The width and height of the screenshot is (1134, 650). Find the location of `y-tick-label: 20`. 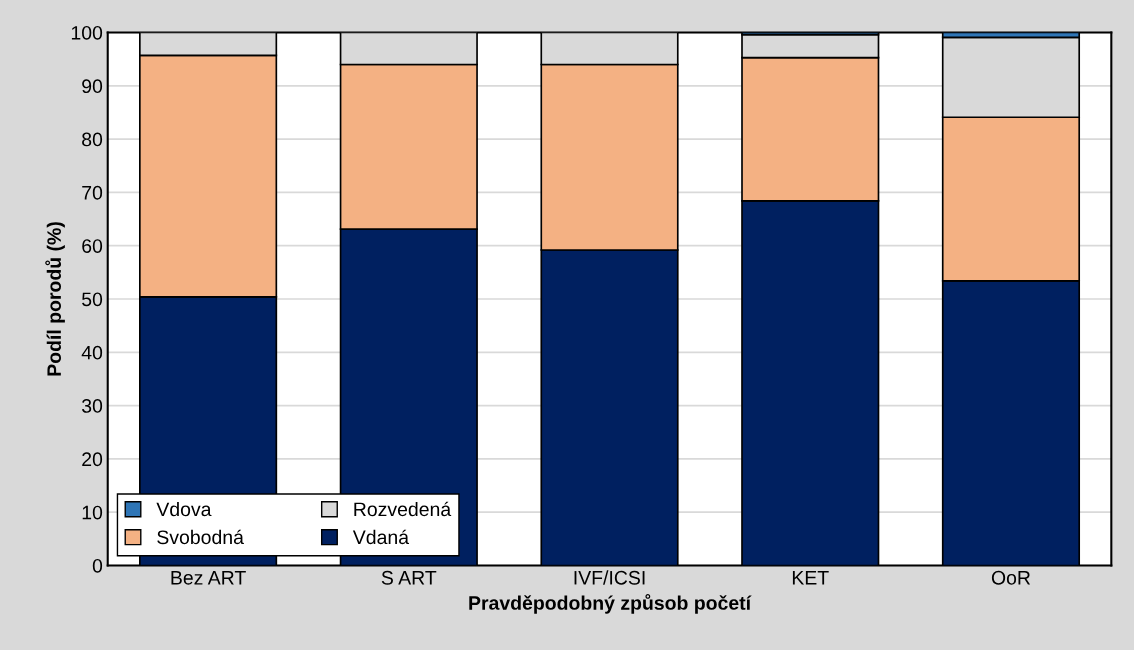

y-tick-label: 20 is located at coordinates (92, 459).